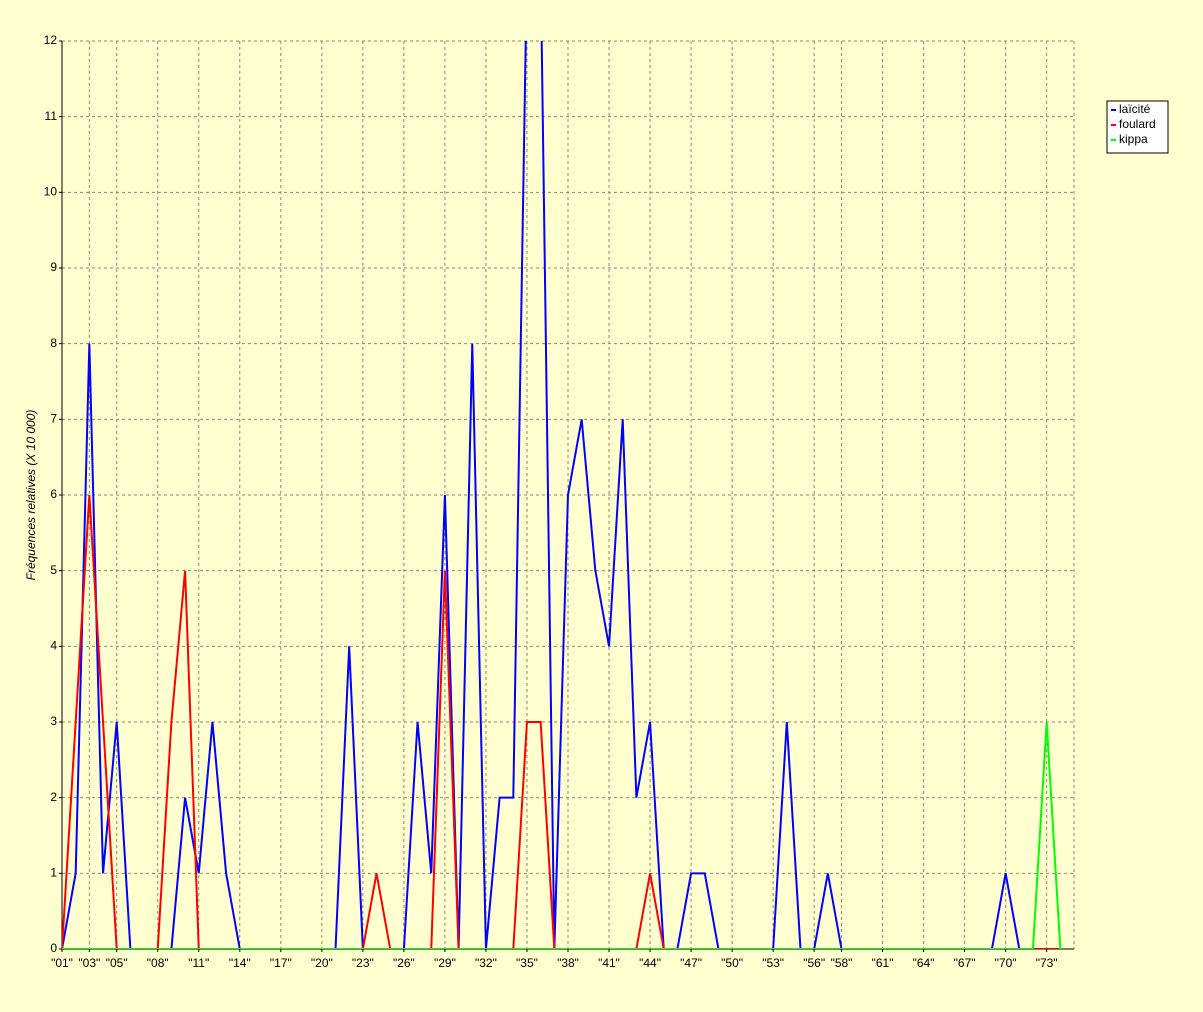  I want to click on y-tick-label: 9, so click(53, 267).